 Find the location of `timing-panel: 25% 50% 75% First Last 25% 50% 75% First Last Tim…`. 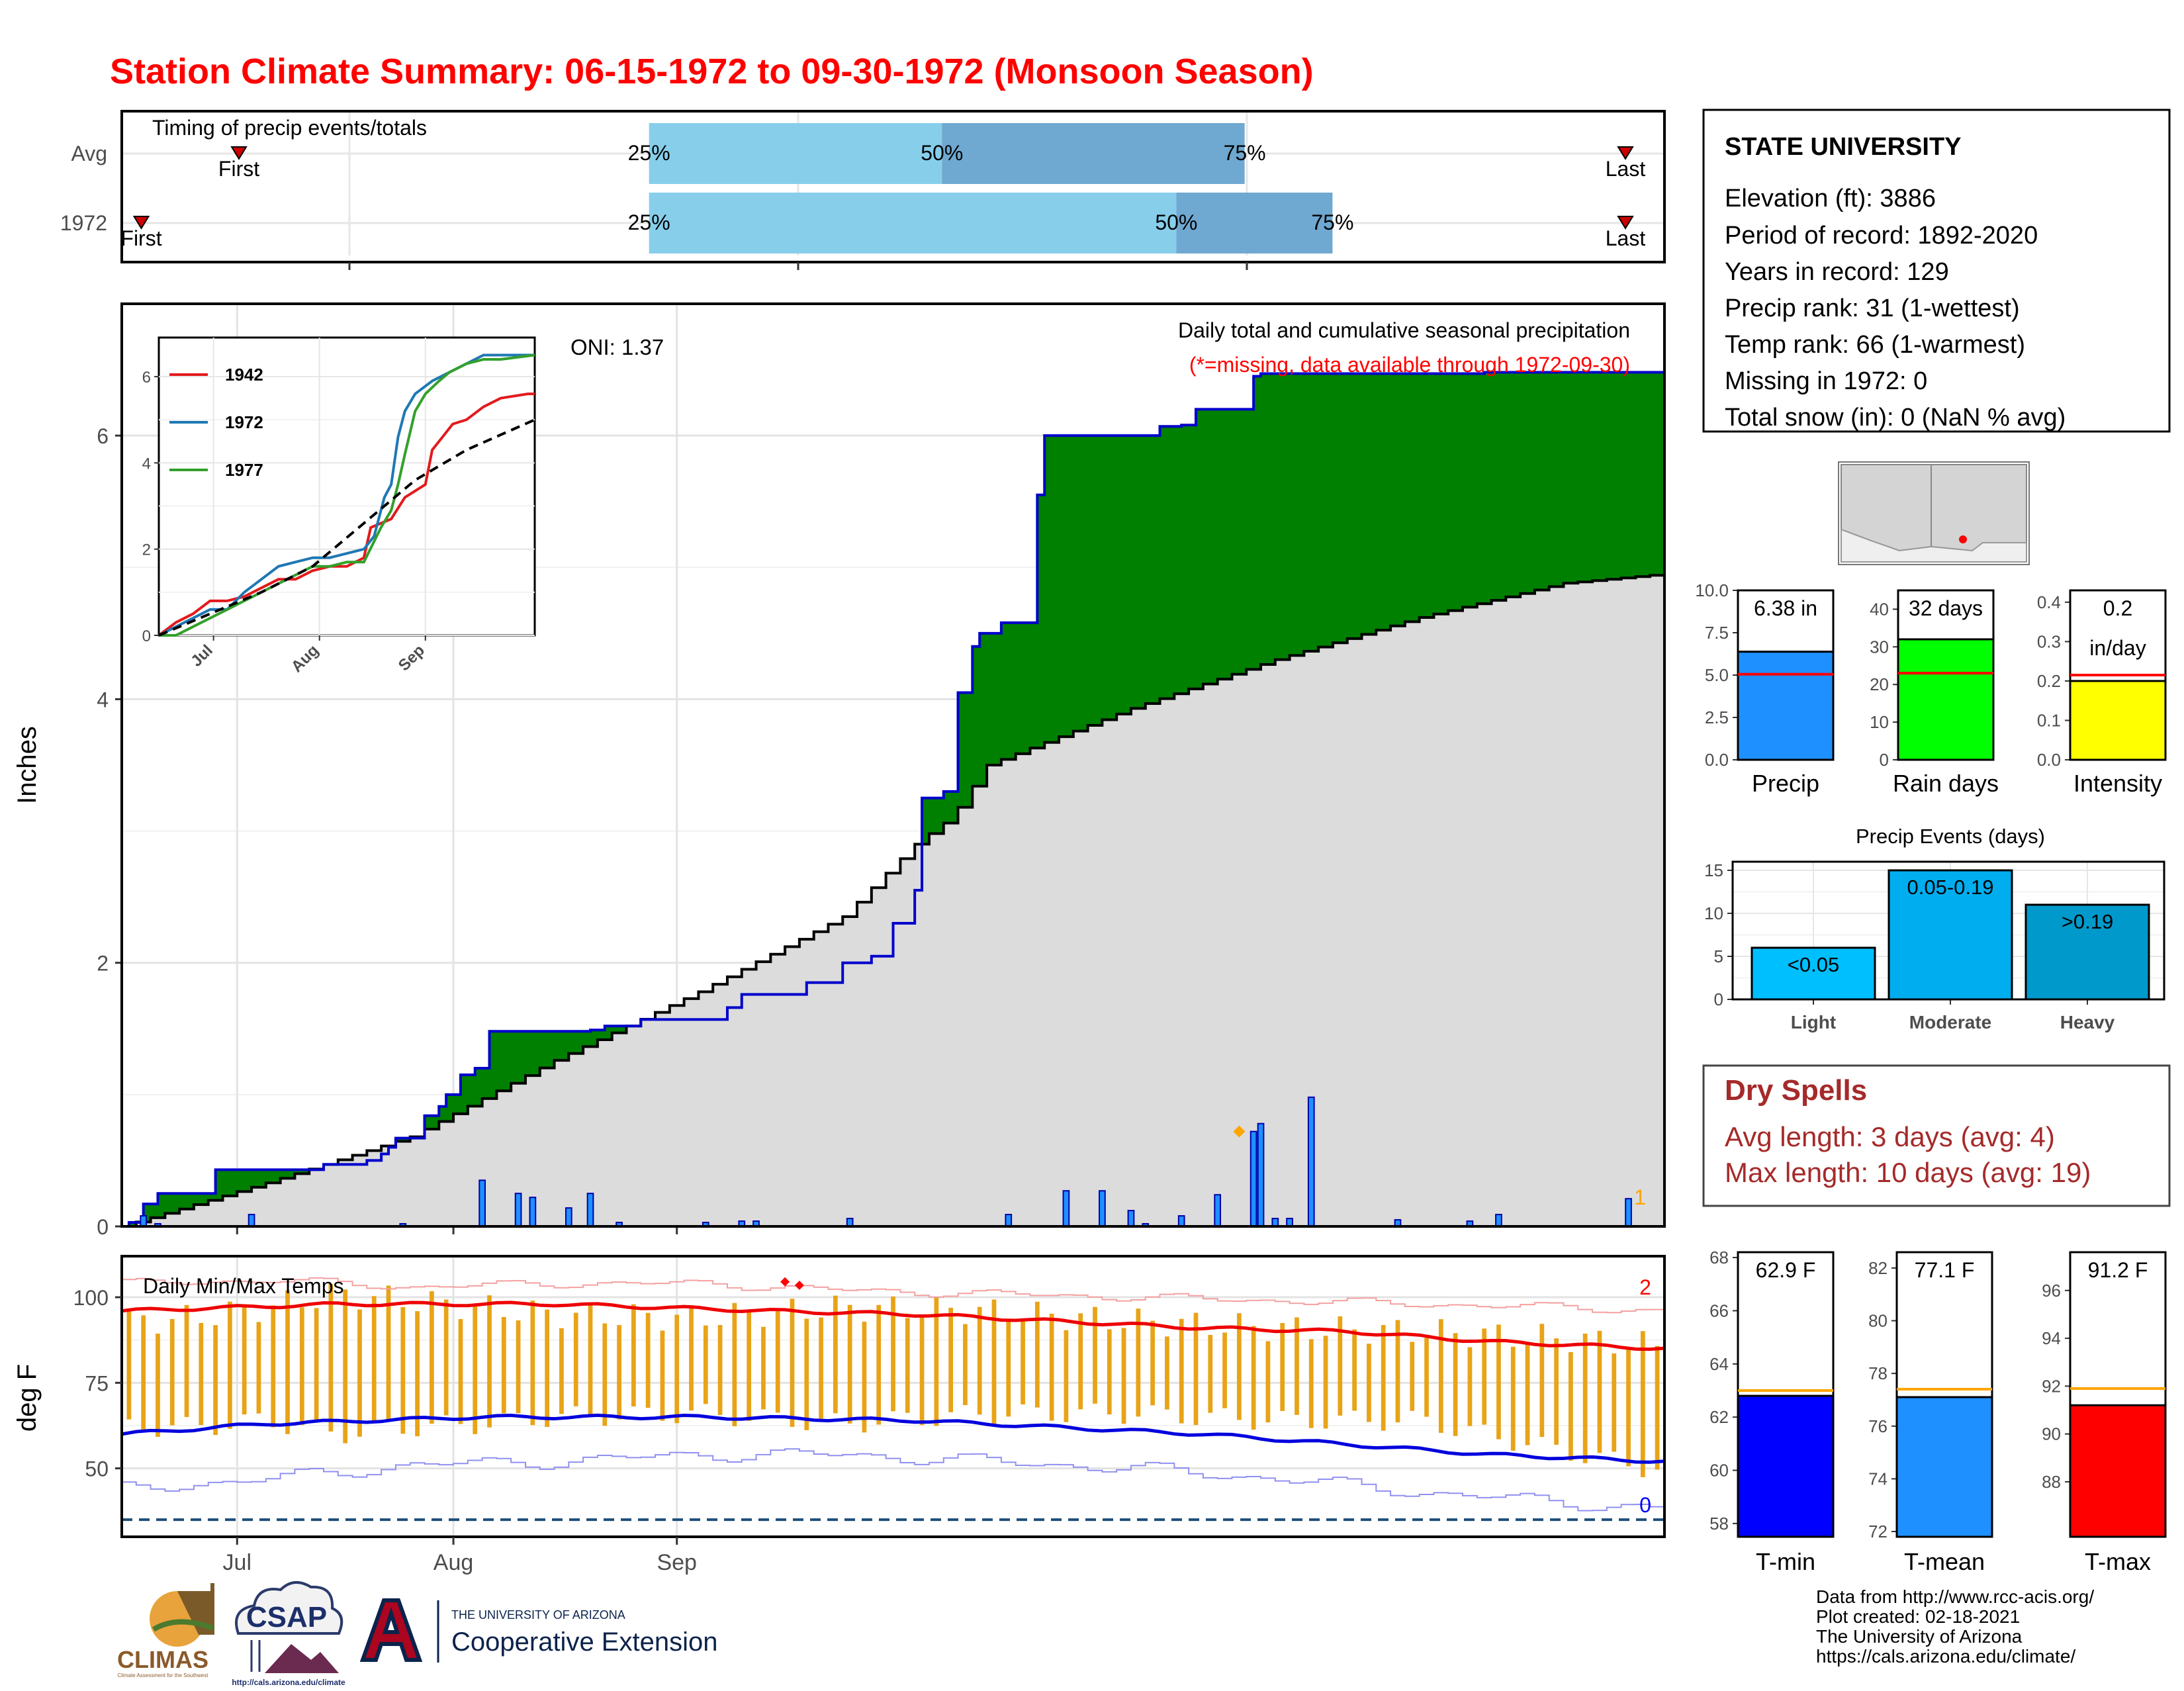

timing-panel: 25% 50% 75% First Last 25% 50% 75% First Last Tim… is located at coordinates (863, 190).